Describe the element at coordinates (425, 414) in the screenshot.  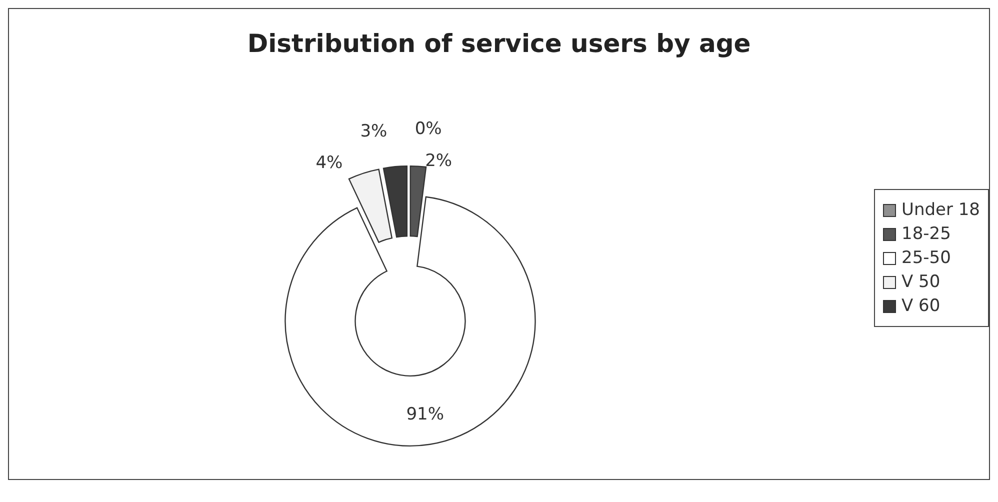
I see `data-label: 91%` at that location.